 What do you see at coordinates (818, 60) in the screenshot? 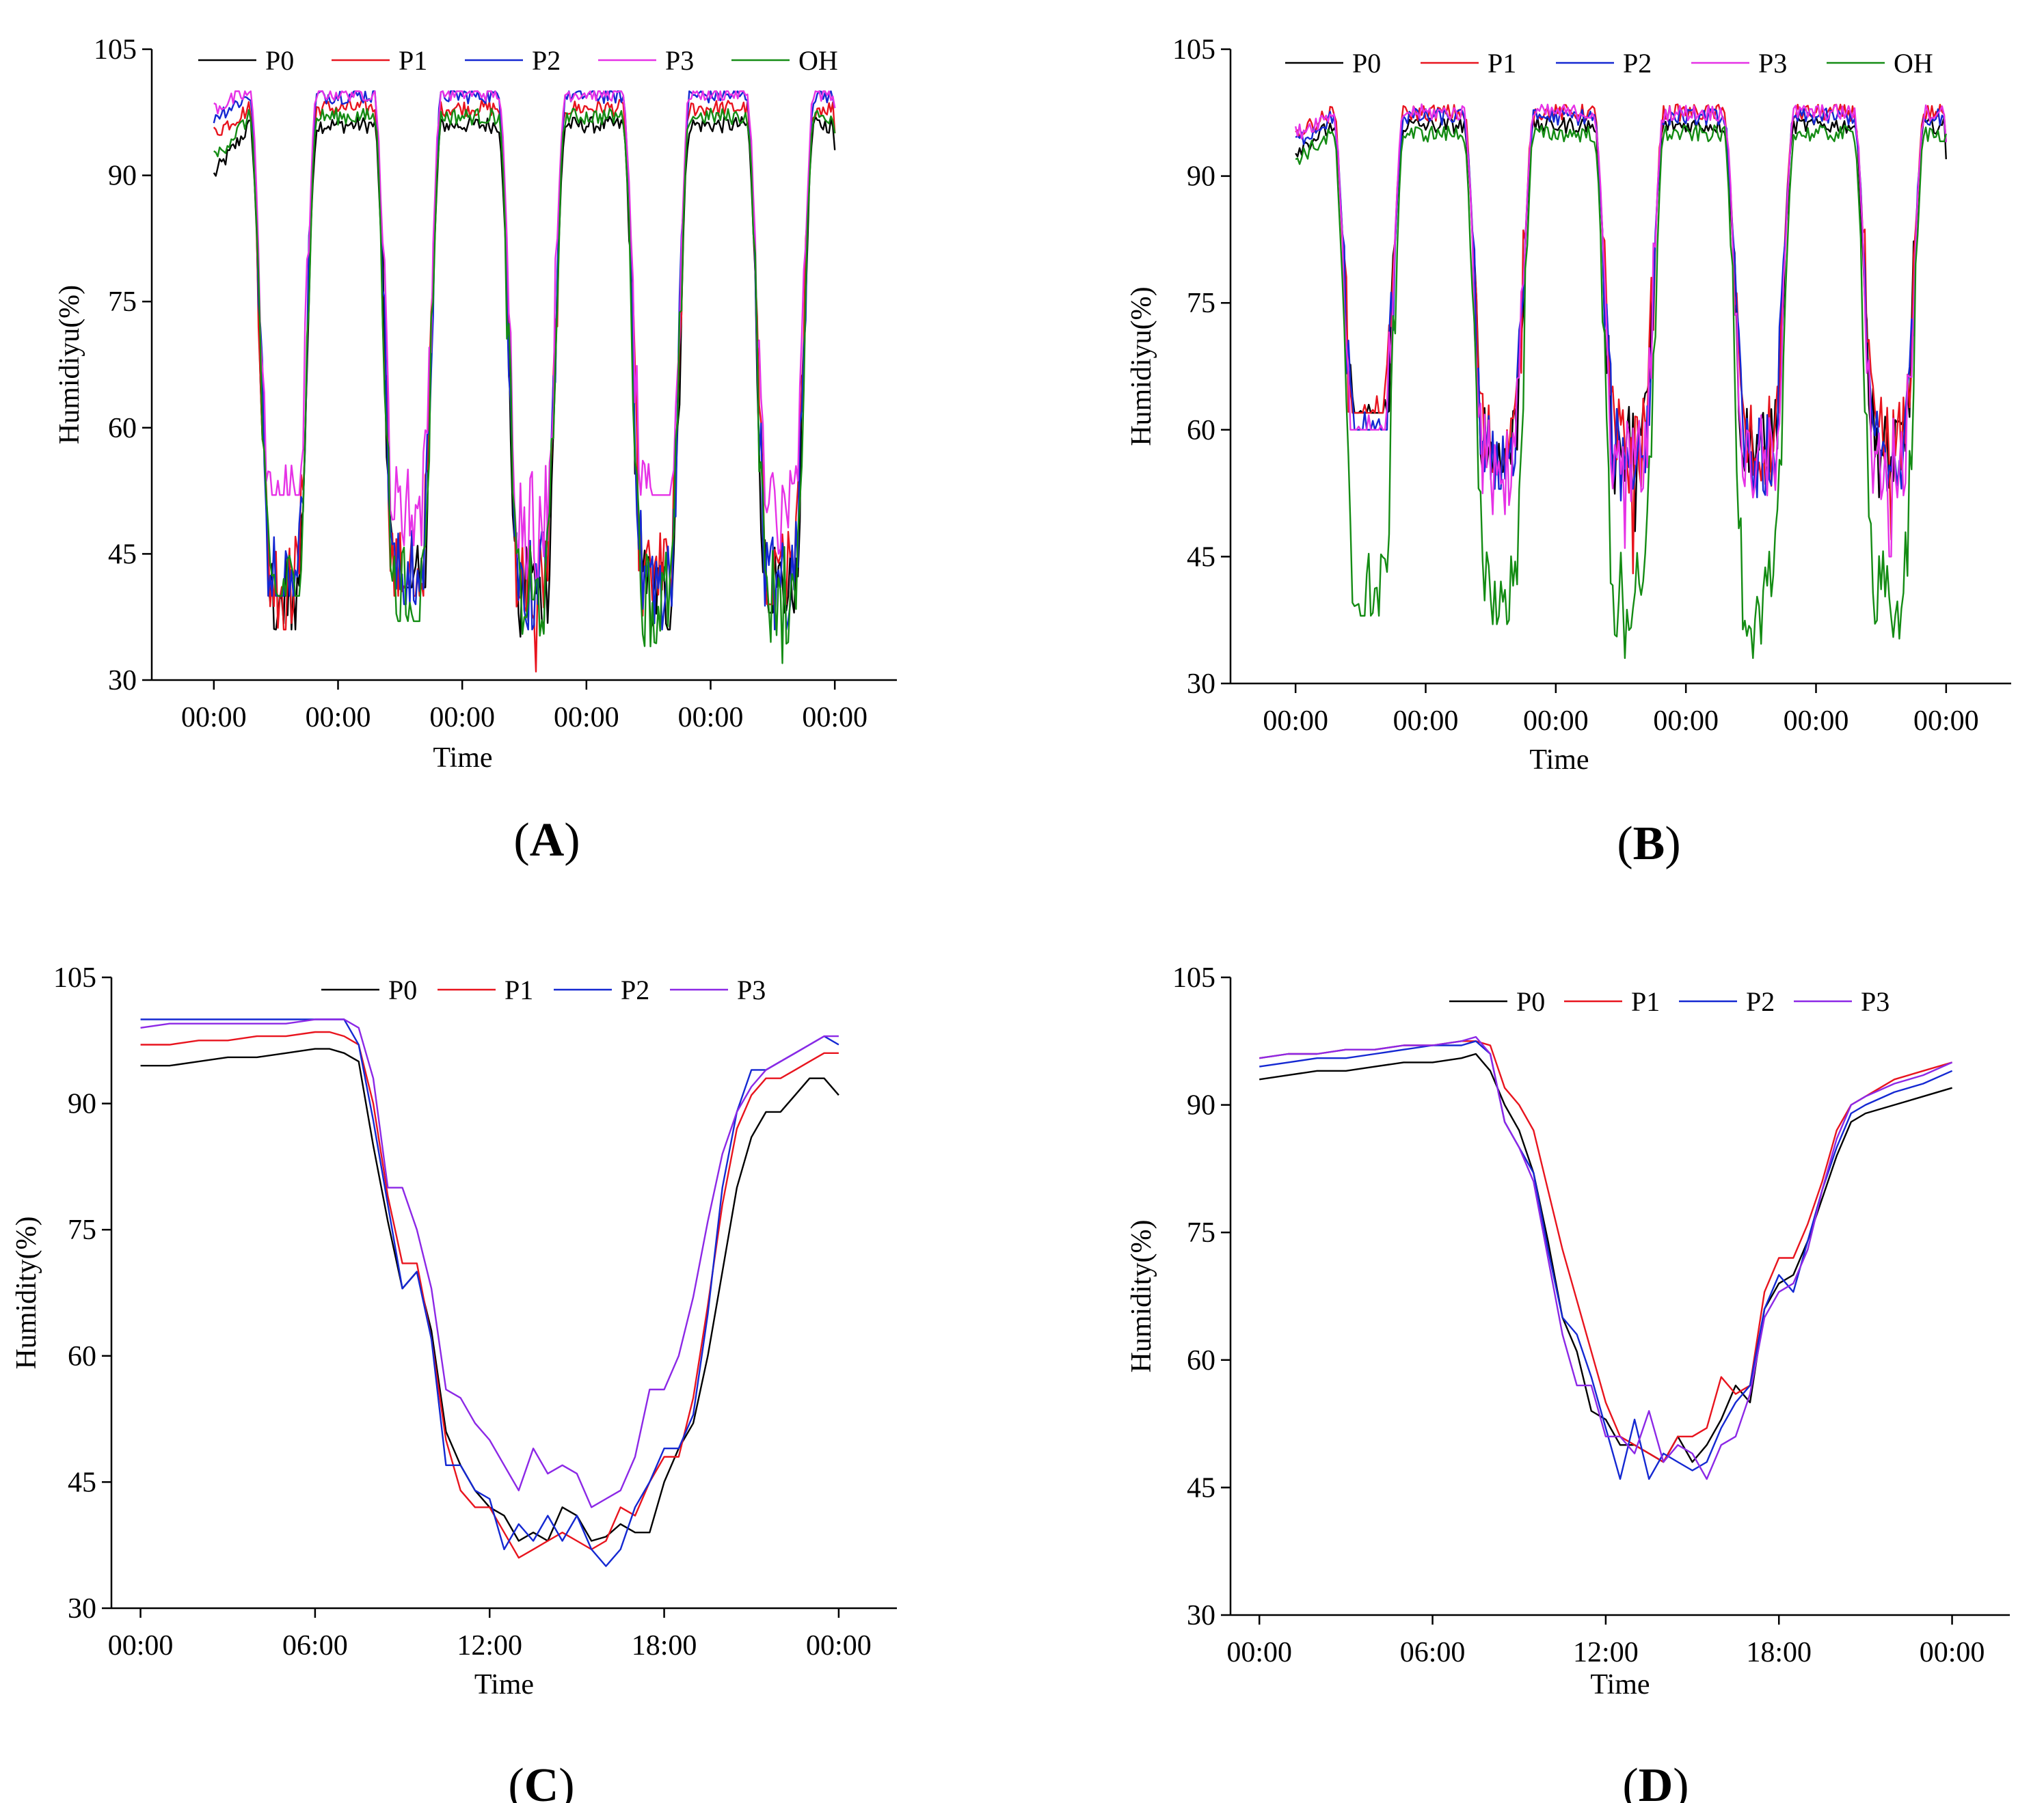
I see `legend-label-oh: OH` at bounding box center [818, 60].